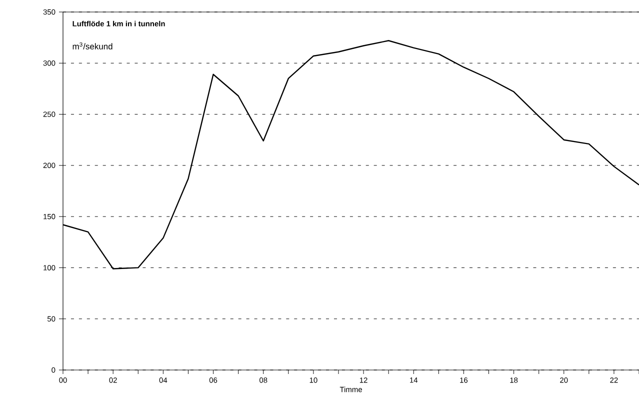 This screenshot has height=410, width=639. I want to click on y-axis-title: m$^{3}$/sekund, so click(92, 46).